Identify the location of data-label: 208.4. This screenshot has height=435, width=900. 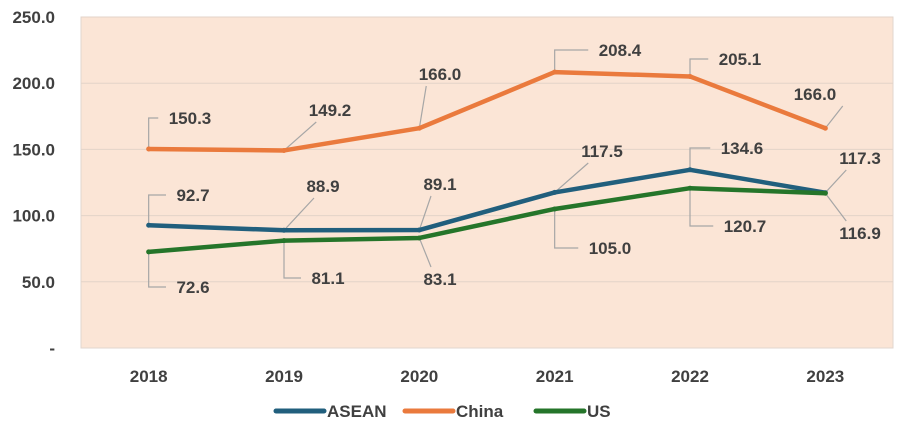
(620, 50).